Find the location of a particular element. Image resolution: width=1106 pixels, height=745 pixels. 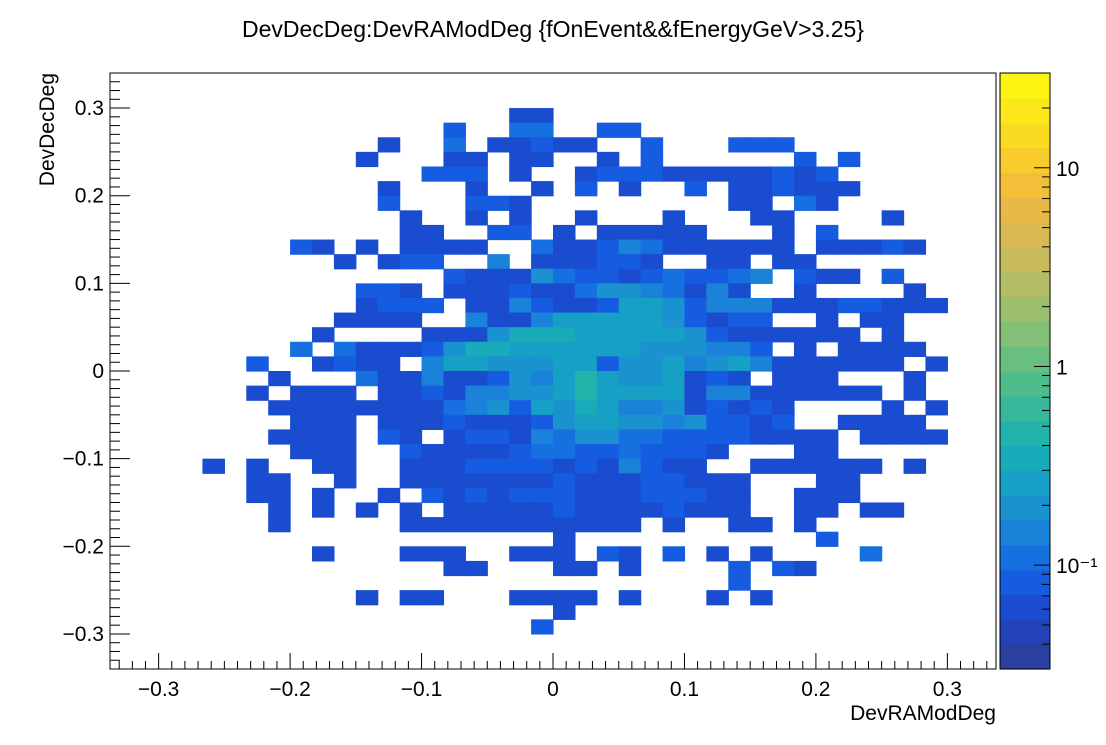

x-tick-label: 0.2 is located at coordinates (815, 689).